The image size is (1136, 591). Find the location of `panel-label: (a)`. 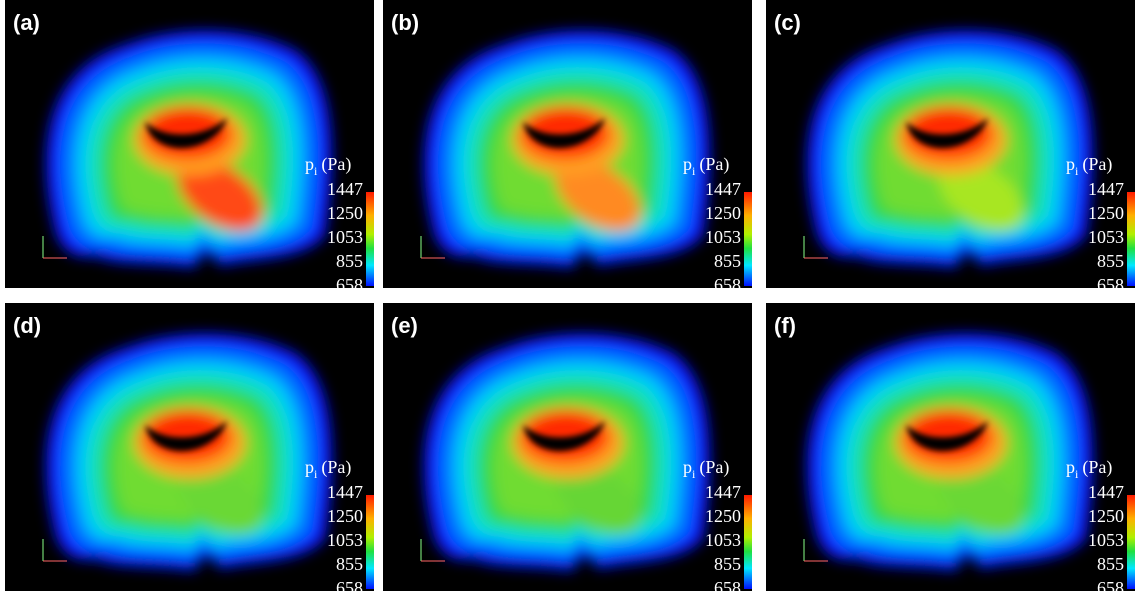

panel-label: (a) is located at coordinates (26, 22).